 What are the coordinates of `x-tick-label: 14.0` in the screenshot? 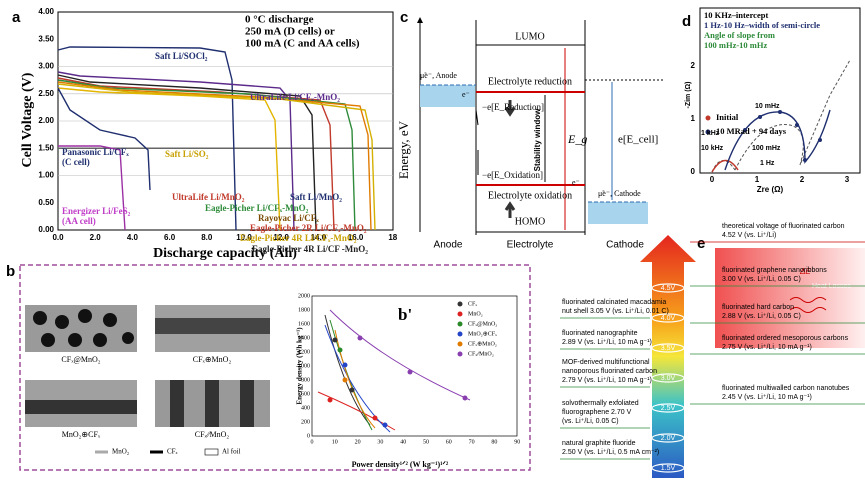 It's located at (319, 237).